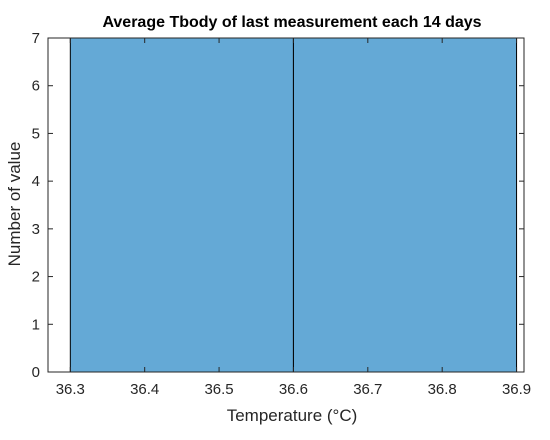 This screenshot has width=550, height=440. What do you see at coordinates (36, 38) in the screenshot?
I see `y-tick-label: 7` at bounding box center [36, 38].